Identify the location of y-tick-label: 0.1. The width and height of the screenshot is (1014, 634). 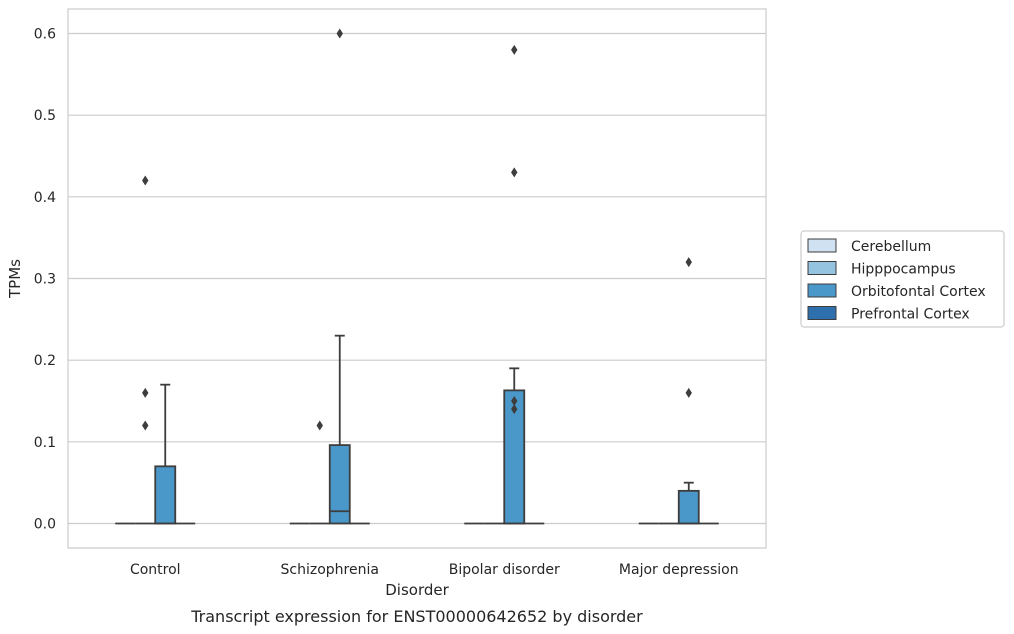
(45, 443).